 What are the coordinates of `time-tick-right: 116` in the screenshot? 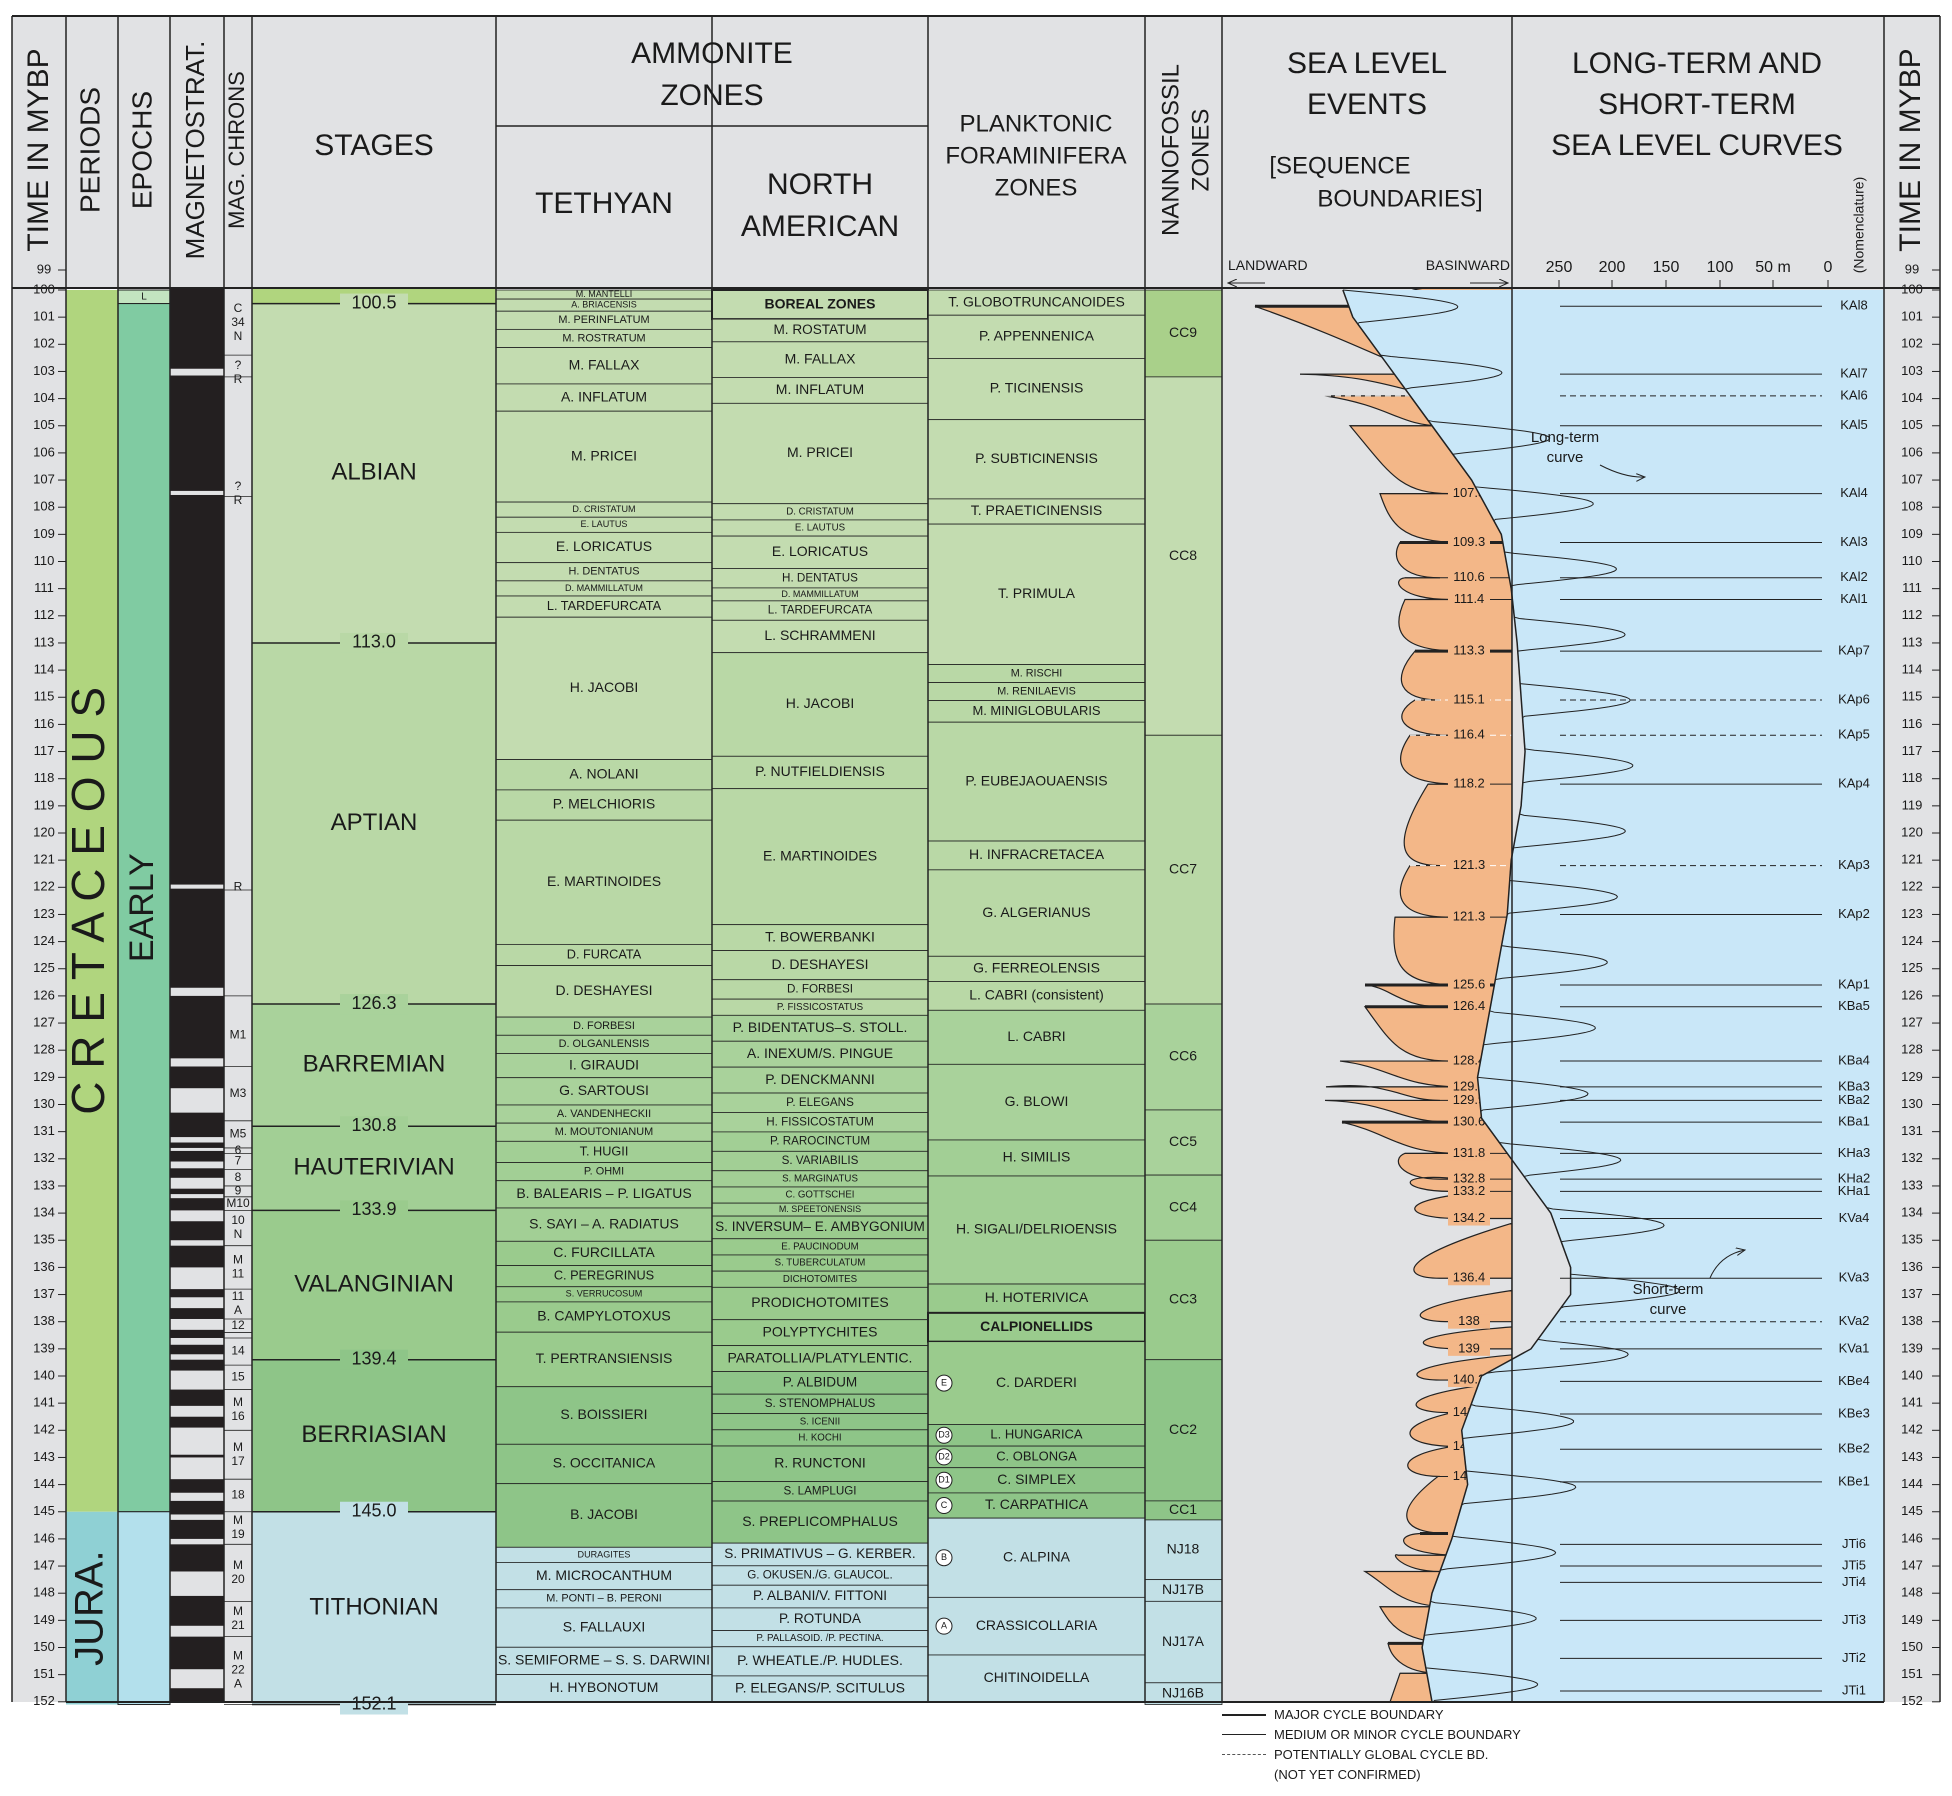 It's located at (1912, 723).